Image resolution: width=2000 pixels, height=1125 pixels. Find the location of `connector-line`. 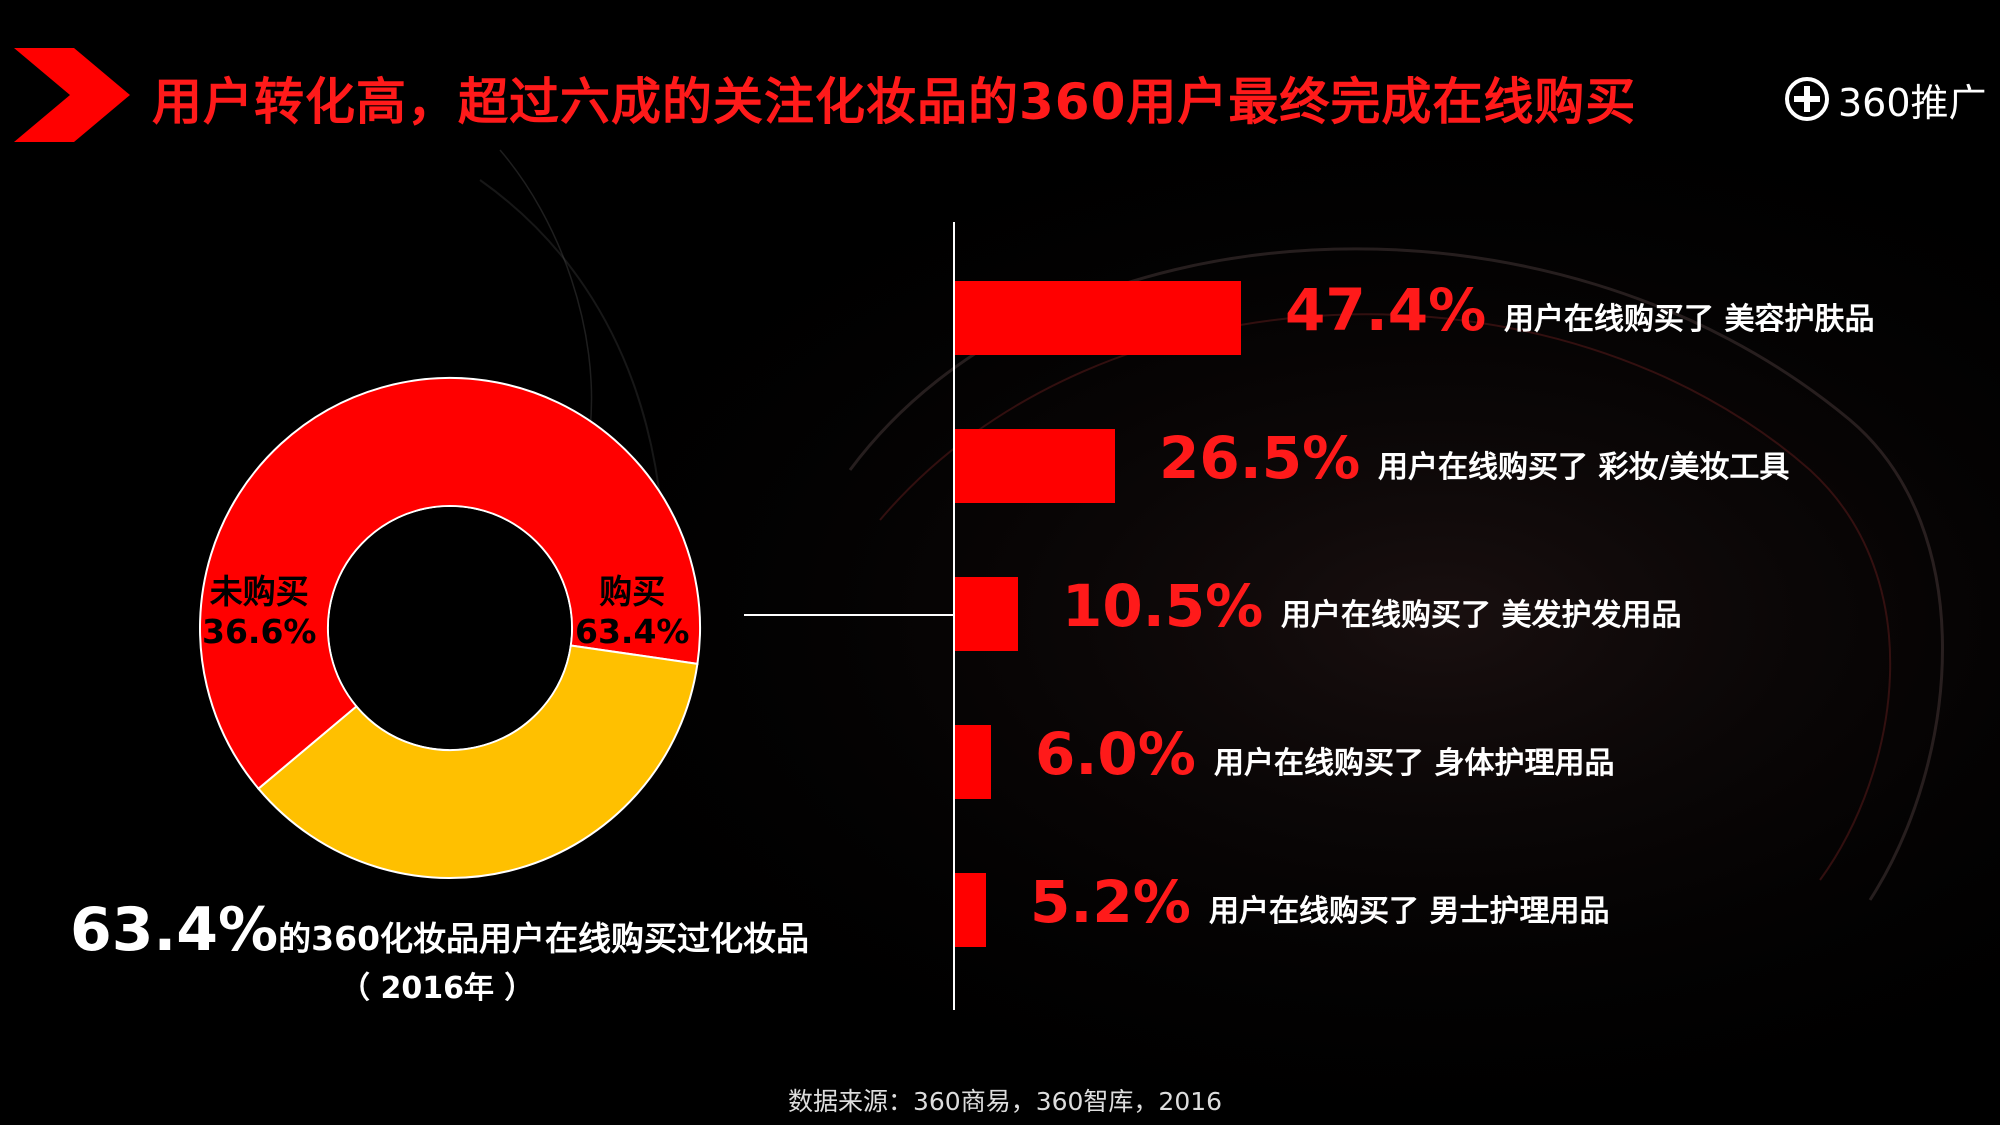

connector-line is located at coordinates (849, 615).